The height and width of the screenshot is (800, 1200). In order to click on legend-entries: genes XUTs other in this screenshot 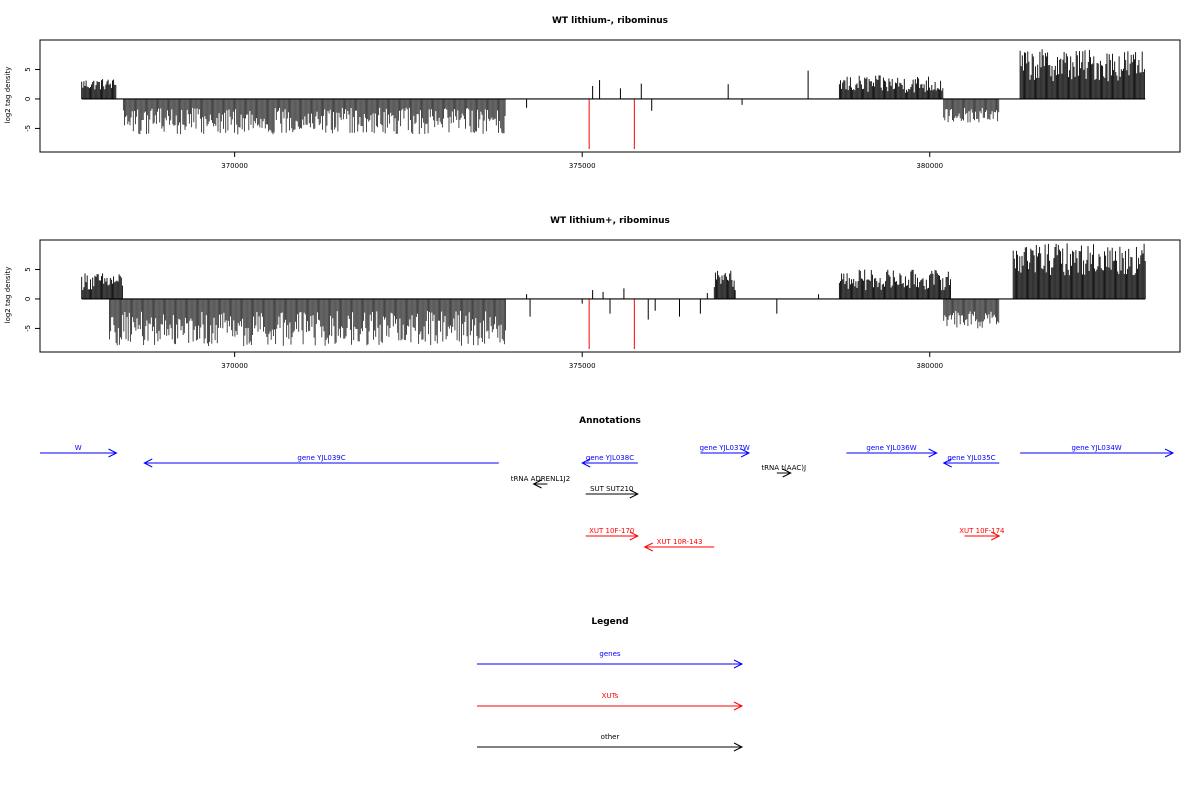, I will do `click(610, 701)`.